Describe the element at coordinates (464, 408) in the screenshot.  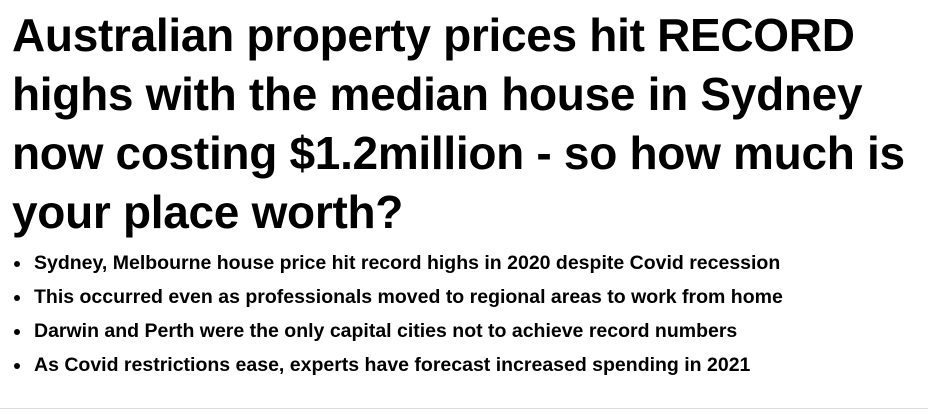
I see `divider` at that location.